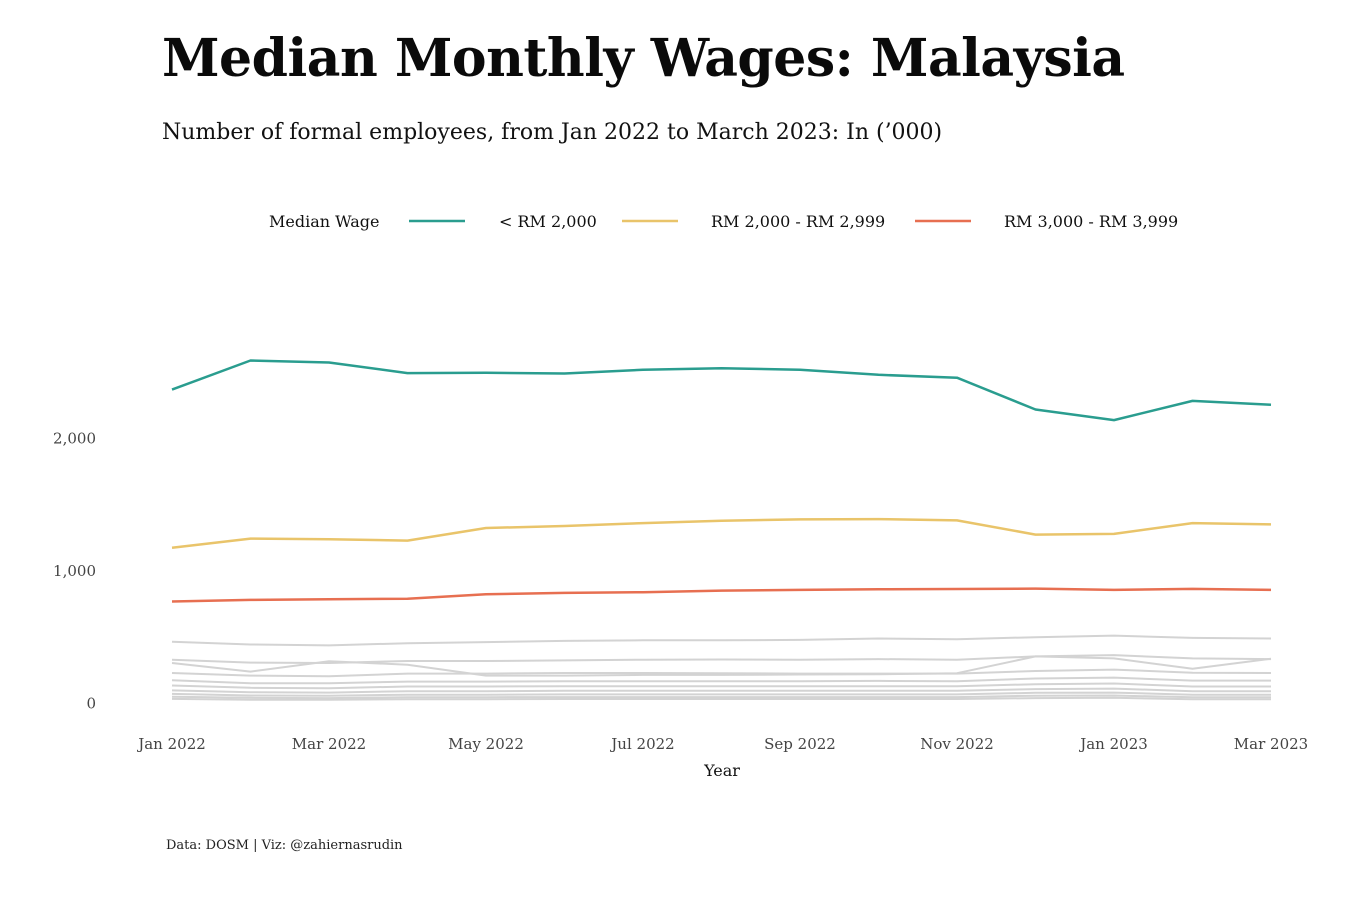  What do you see at coordinates (74, 439) in the screenshot?
I see `y-tick-label: 2,000` at bounding box center [74, 439].